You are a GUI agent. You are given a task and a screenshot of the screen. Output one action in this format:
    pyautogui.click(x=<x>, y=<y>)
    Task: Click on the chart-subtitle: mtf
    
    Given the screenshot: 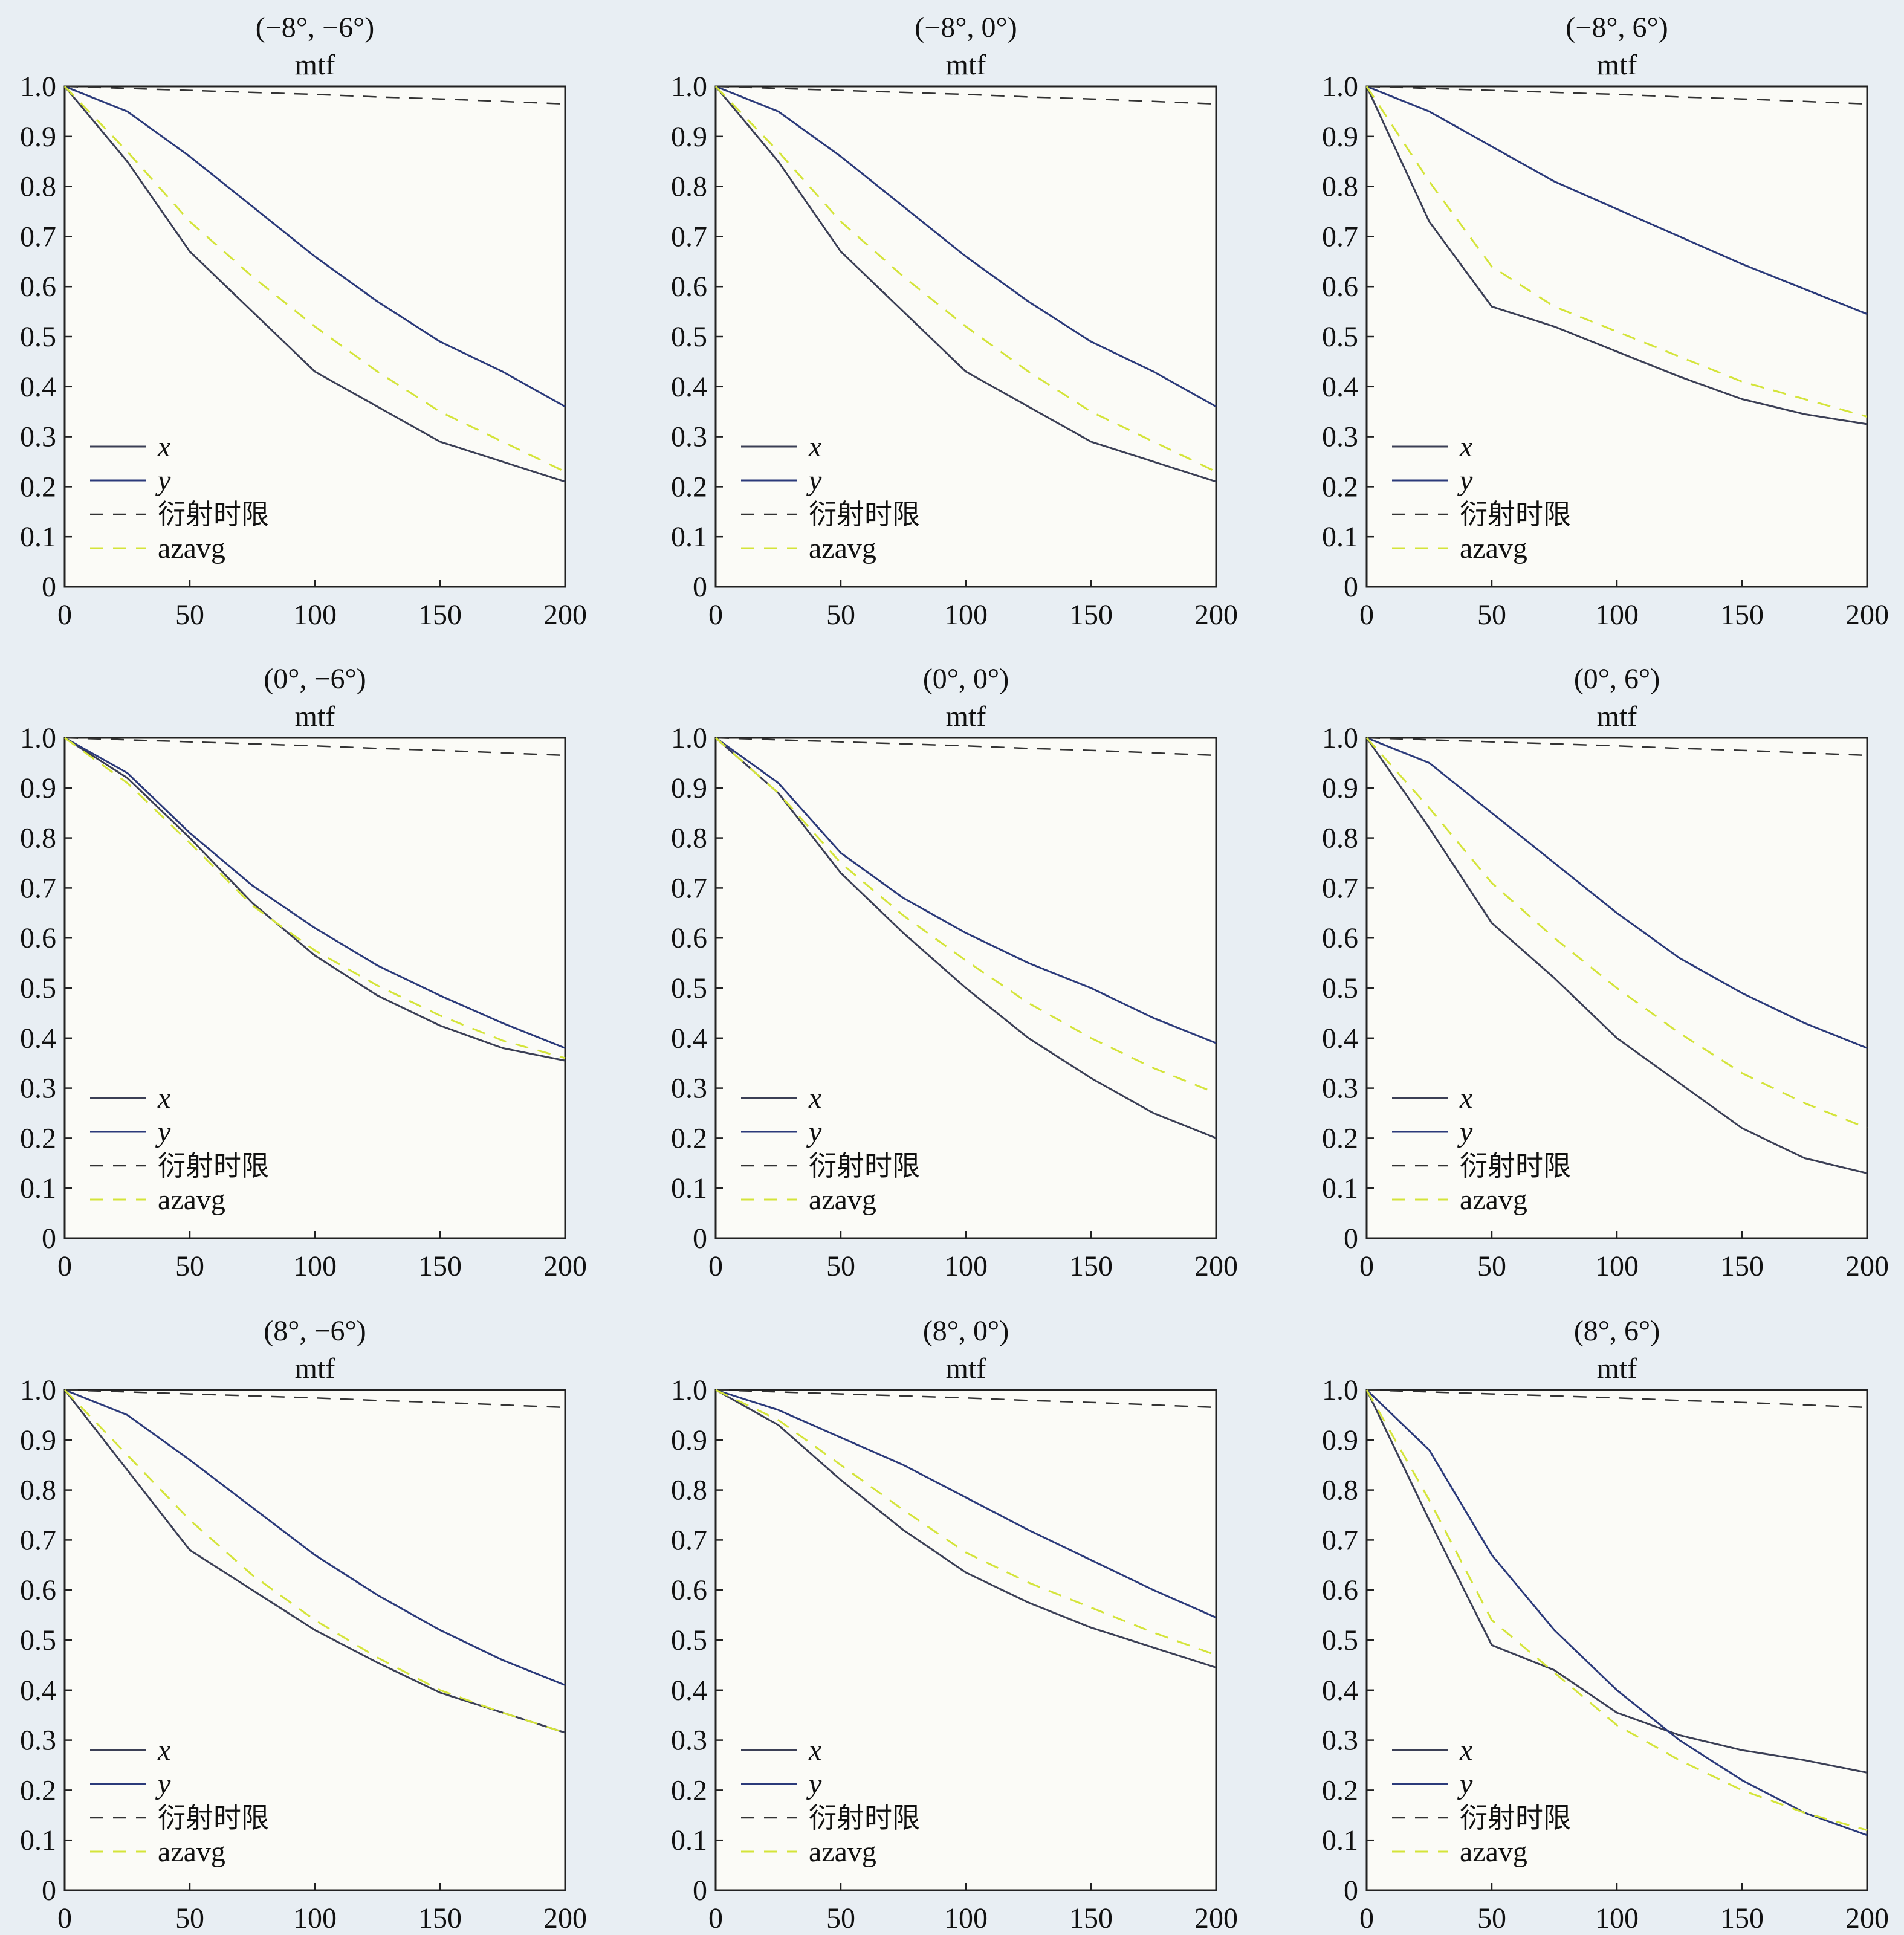 What is the action you would take?
    pyautogui.click(x=1617, y=65)
    